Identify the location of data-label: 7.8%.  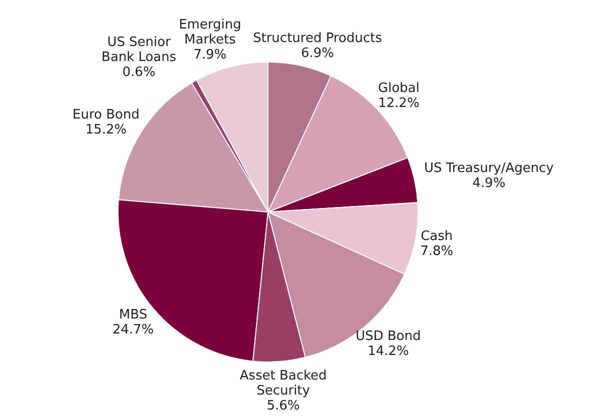
(437, 251).